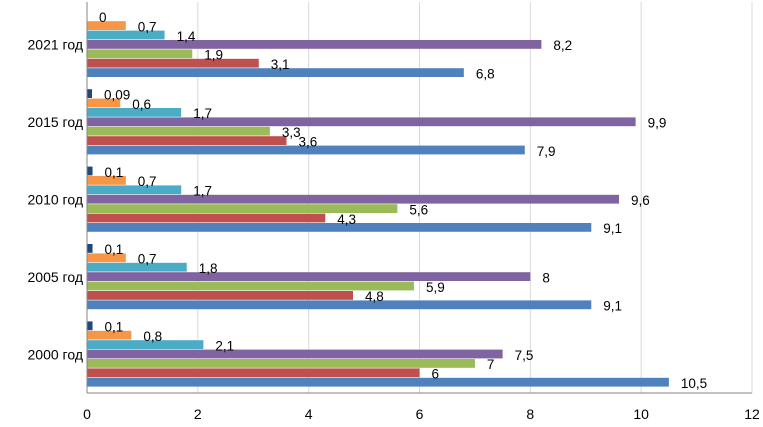 The height and width of the screenshot is (427, 763). I want to click on data-label-3-5: 1,7, so click(202, 191).